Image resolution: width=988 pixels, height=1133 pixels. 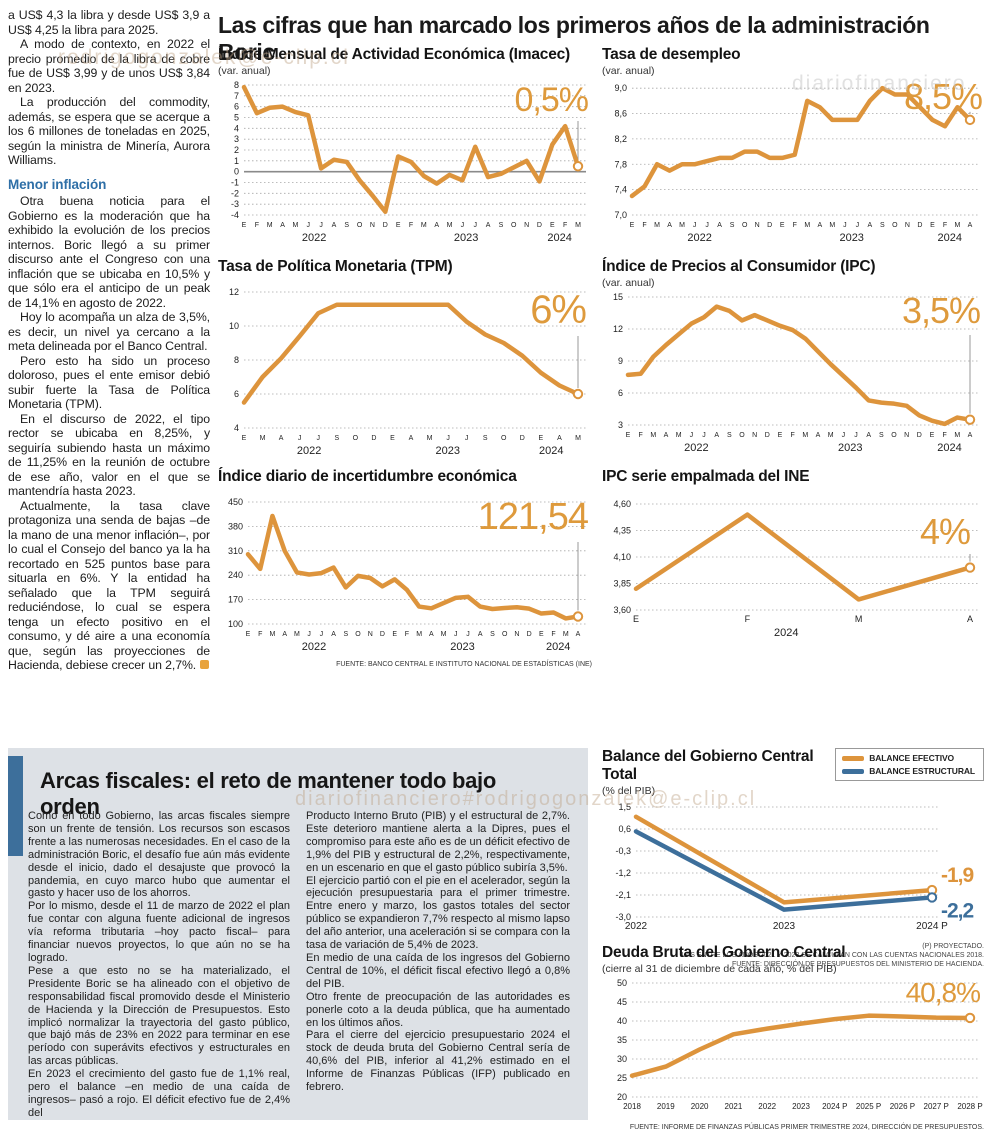 I want to click on svg-text: 2, so click(x=236, y=150).